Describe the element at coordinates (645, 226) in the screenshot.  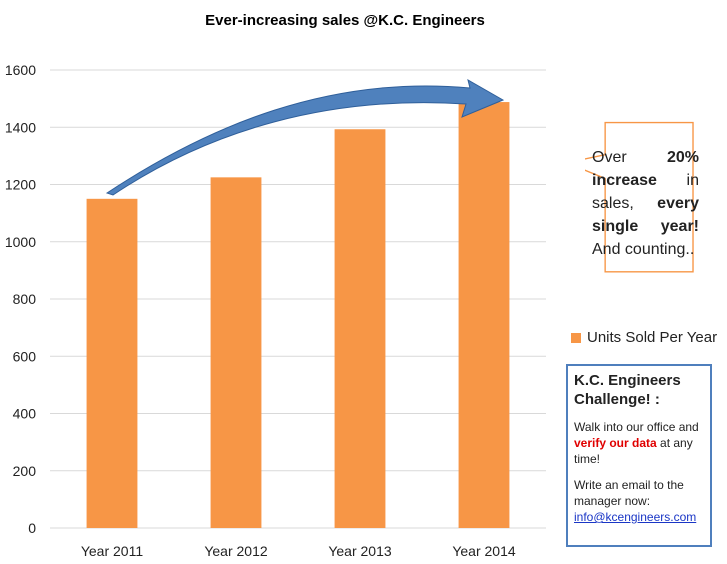
I see `callout-line-4: single year!` at that location.